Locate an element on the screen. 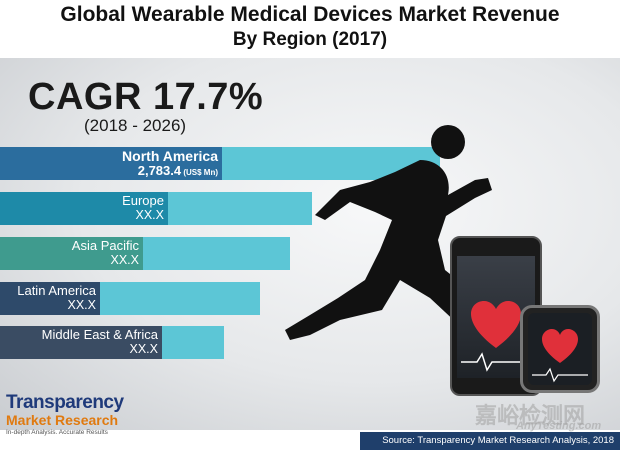 This screenshot has width=620, height=450. category-label: Europe is located at coordinates (143, 200).